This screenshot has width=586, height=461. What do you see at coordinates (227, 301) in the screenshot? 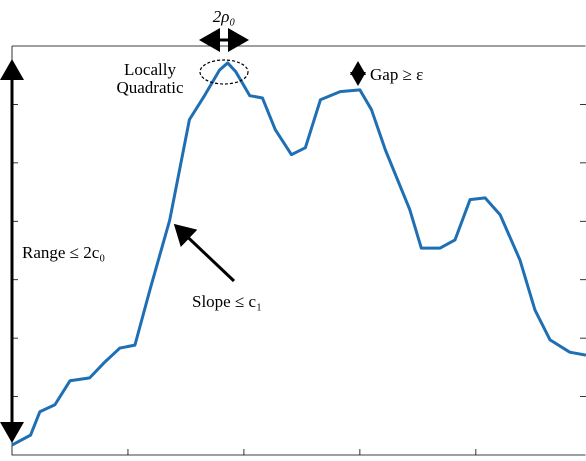
I see `slope-label: Slope ≤ c₁` at bounding box center [227, 301].